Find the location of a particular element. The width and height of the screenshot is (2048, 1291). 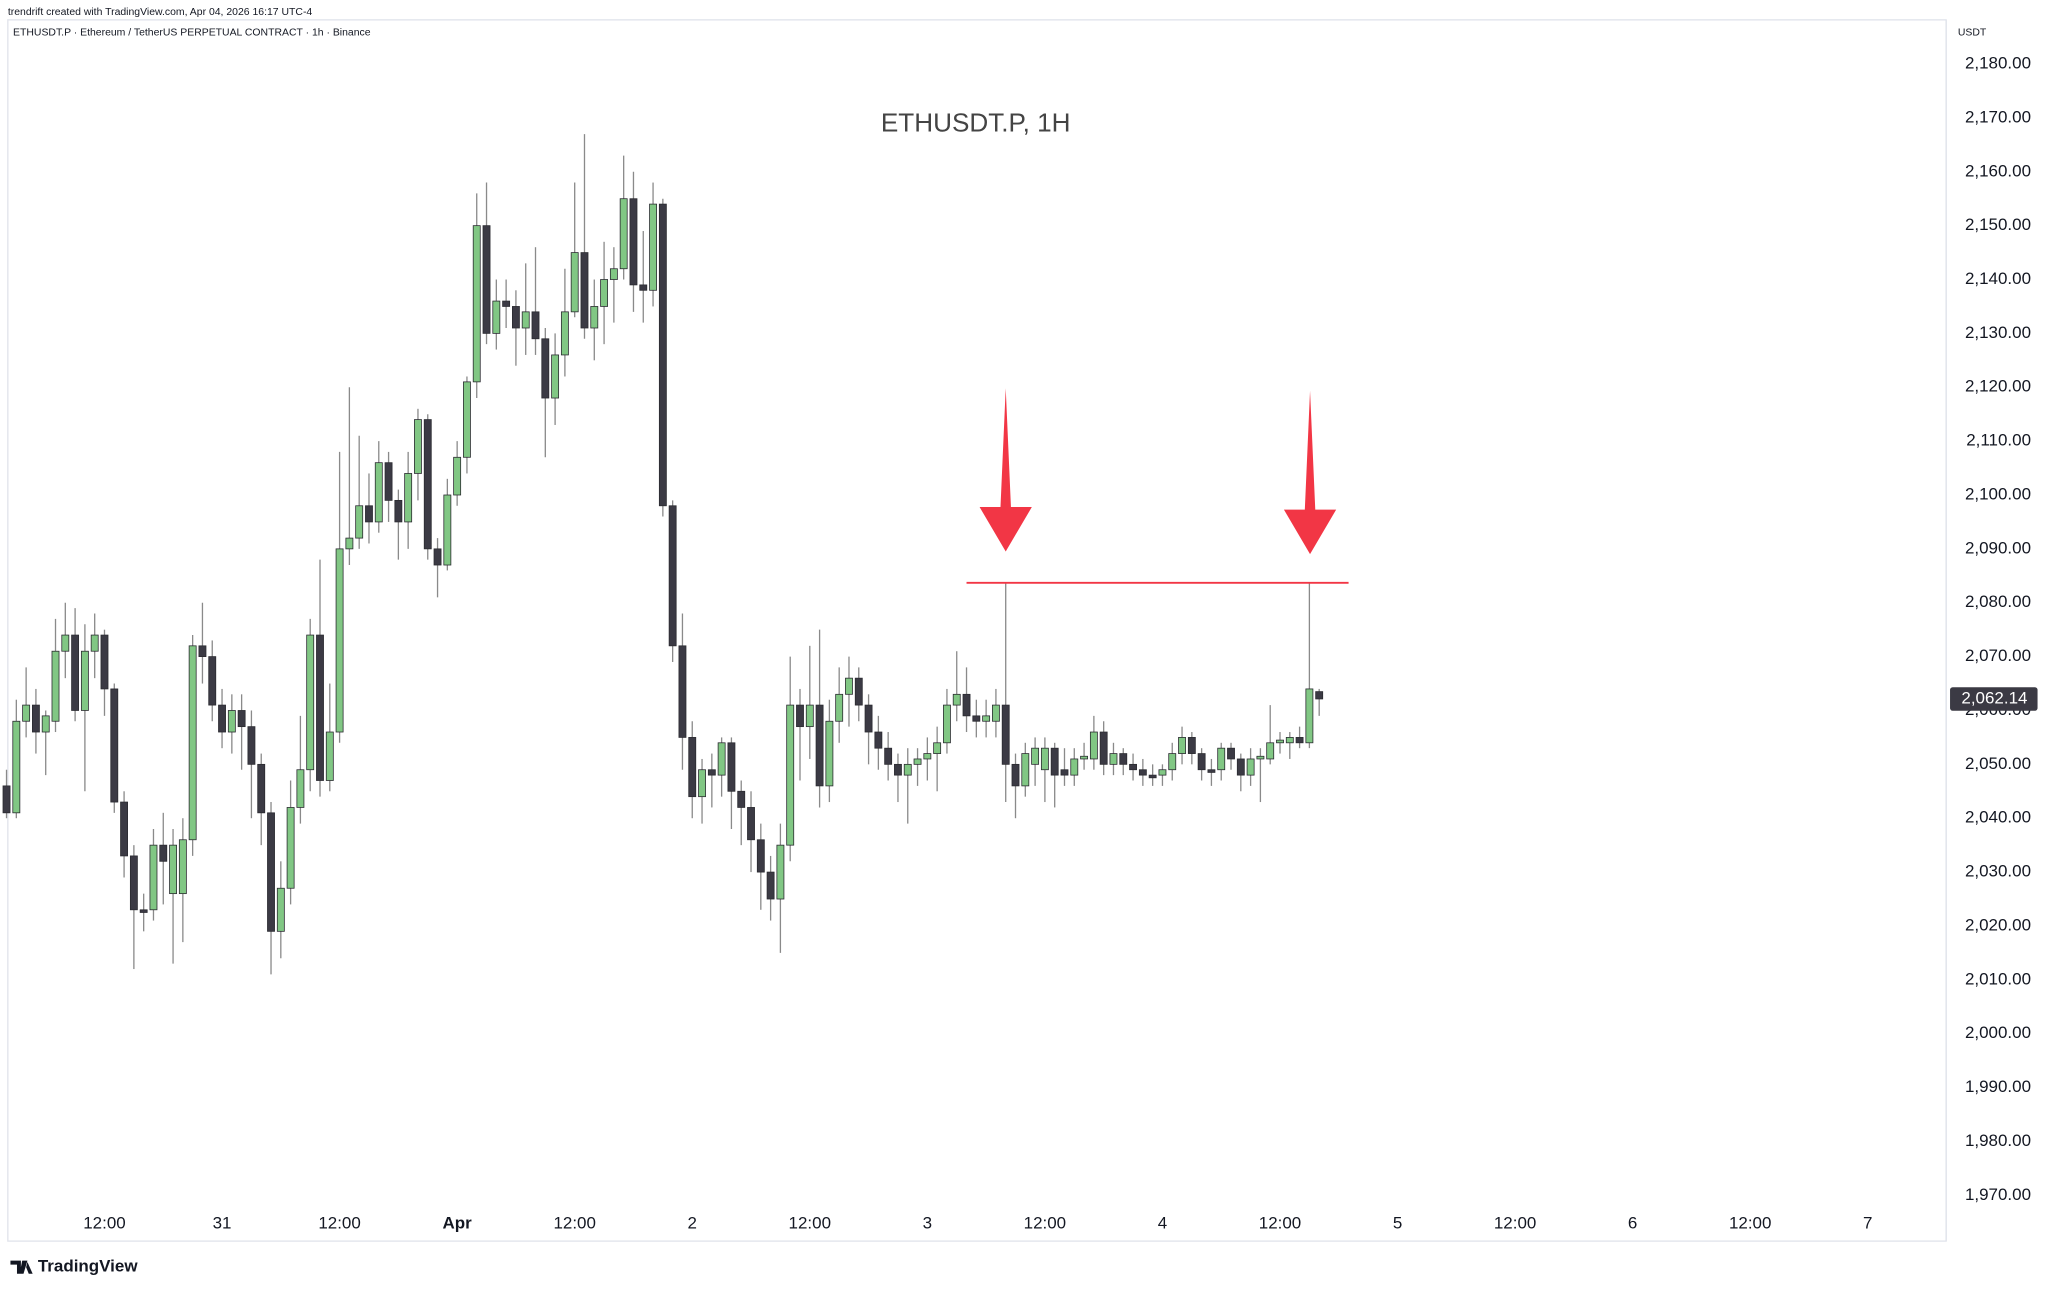

logo-icon is located at coordinates (21, 1267).